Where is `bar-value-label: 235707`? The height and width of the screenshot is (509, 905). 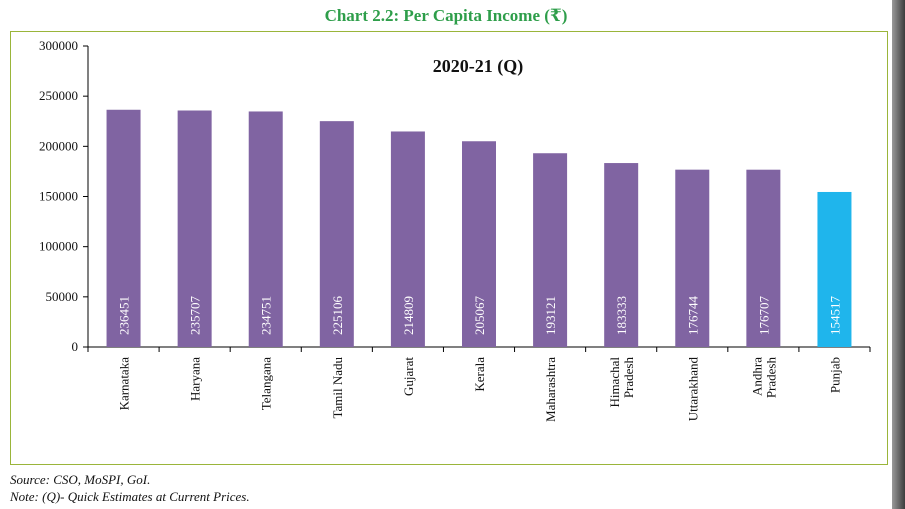
bar-value-label: 235707 is located at coordinates (195, 316).